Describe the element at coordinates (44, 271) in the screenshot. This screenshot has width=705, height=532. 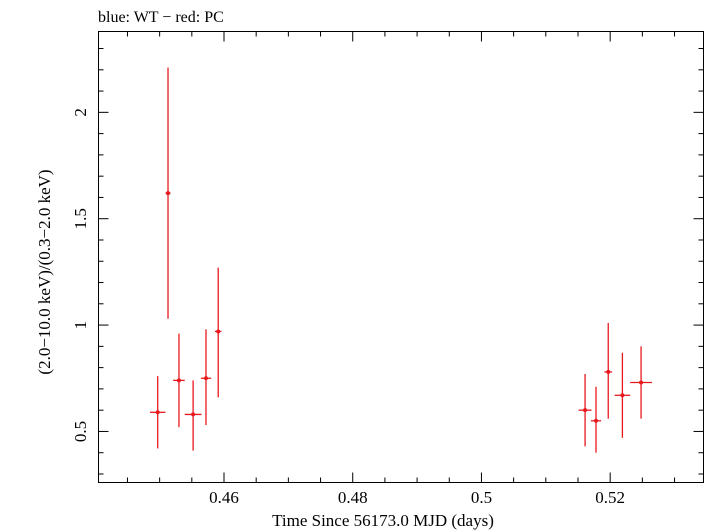
I see `y-axis-label: (2.0−10.0 keV)/(0.3−2.0 keV)` at that location.